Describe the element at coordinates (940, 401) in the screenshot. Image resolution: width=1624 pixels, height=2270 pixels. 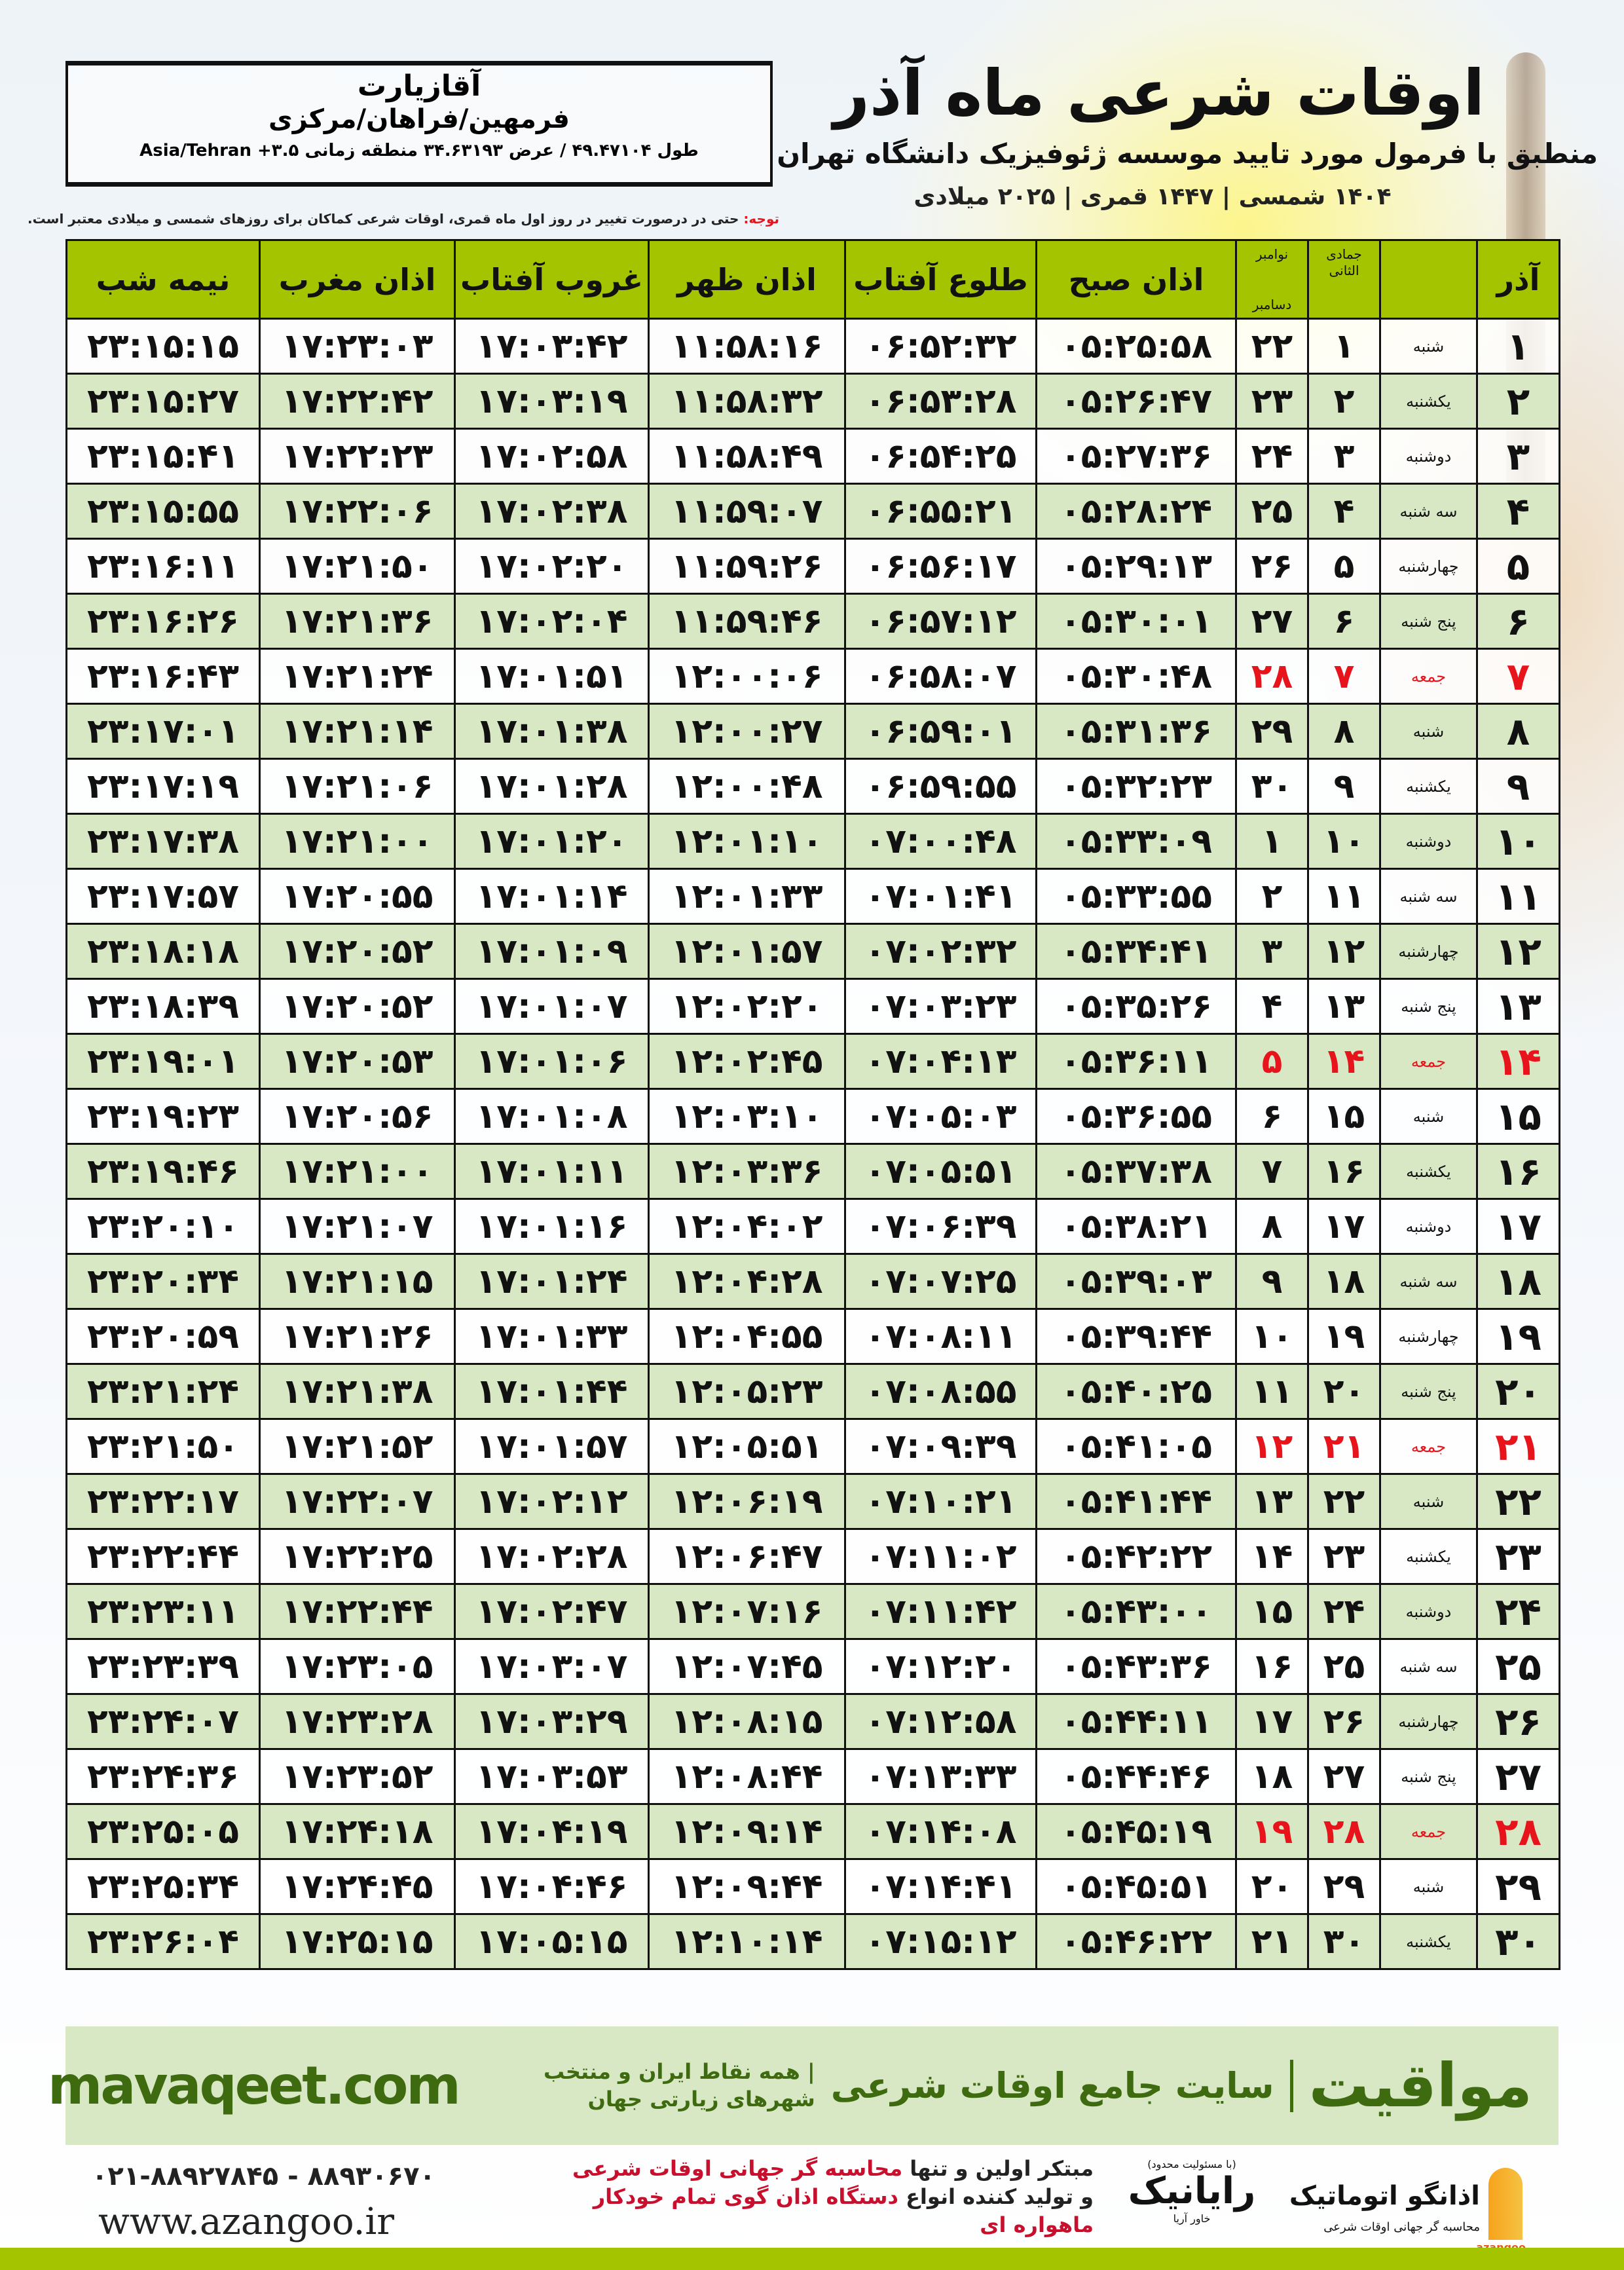
I see `cell-sunrise: ۰۶:۵۳:۲۸` at that location.